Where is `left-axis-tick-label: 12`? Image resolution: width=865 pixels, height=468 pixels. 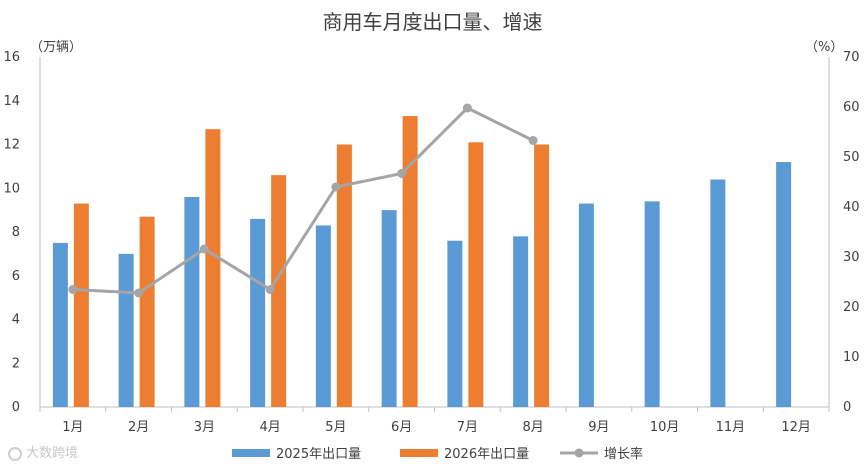 left-axis-tick-label: 12 is located at coordinates (11, 145).